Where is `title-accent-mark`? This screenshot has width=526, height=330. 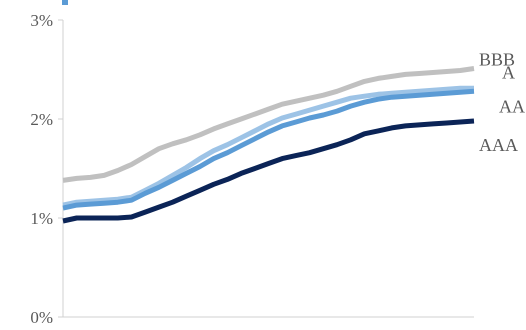
title-accent-mark is located at coordinates (65, 2).